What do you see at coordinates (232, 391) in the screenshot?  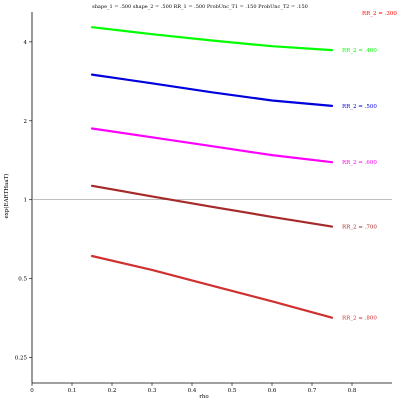 I see `x-tick-label: 0.5` at bounding box center [232, 391].